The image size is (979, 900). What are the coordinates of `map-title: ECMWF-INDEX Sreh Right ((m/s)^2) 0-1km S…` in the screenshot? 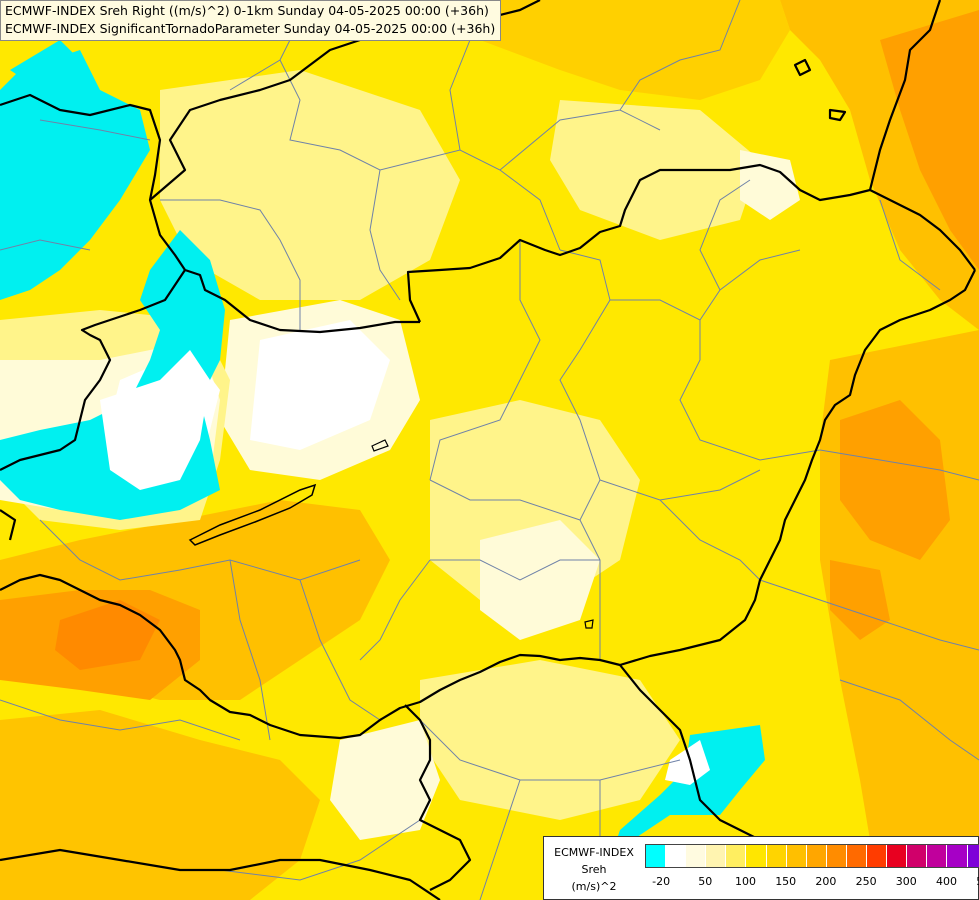 It's located at (251, 20).